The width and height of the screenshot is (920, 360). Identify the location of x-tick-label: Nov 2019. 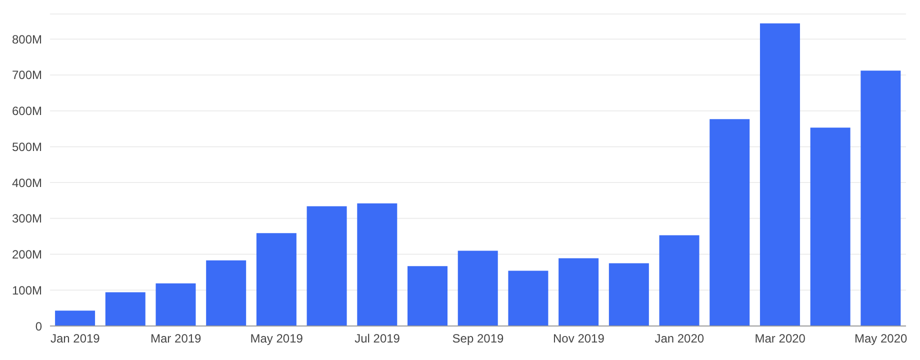
(579, 339).